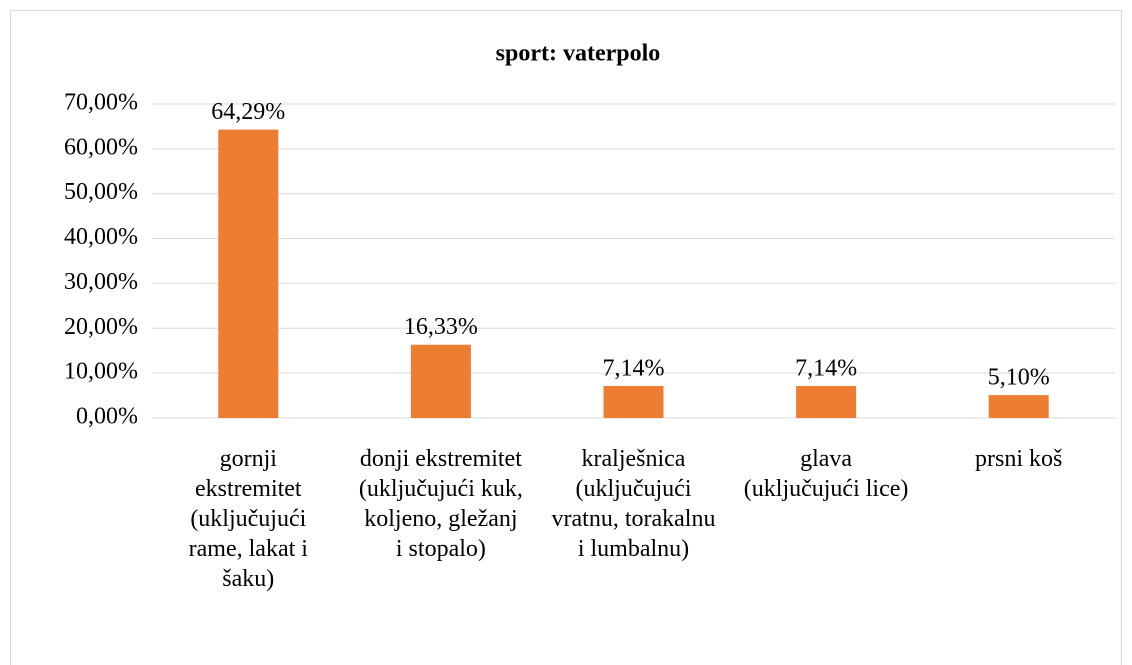 The height and width of the screenshot is (665, 1132). I want to click on y-tick-label: 50,00%, so click(101, 192).